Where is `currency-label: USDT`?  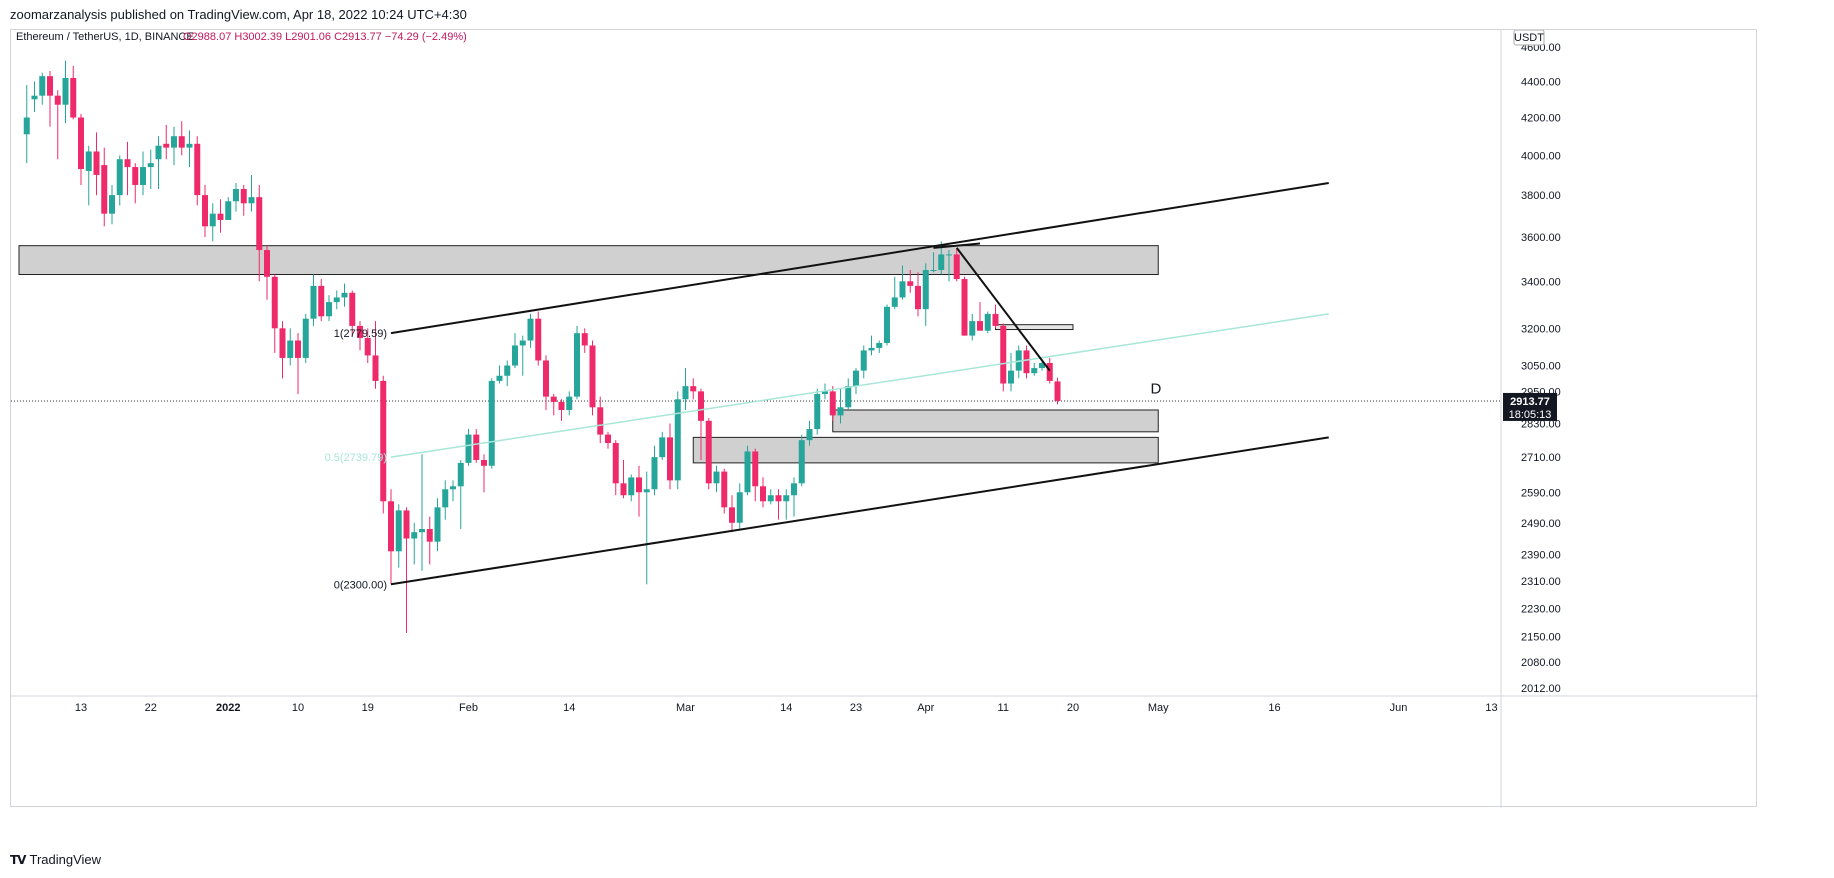 currency-label: USDT is located at coordinates (1529, 38).